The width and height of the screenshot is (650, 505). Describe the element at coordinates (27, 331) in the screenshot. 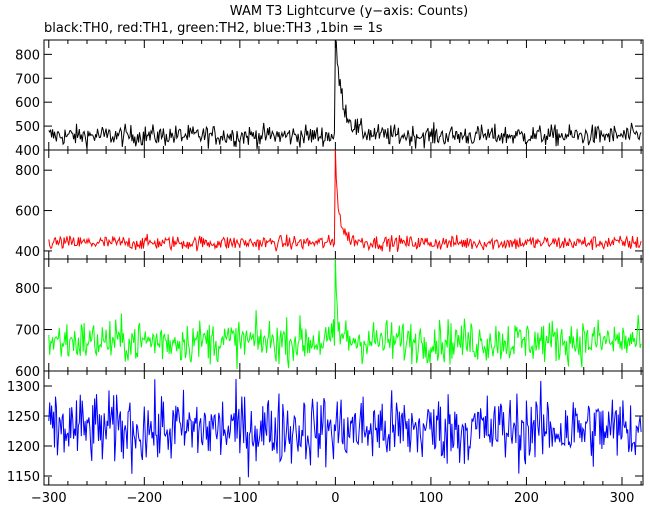

I see `y-tick-label-th2: 700` at that location.